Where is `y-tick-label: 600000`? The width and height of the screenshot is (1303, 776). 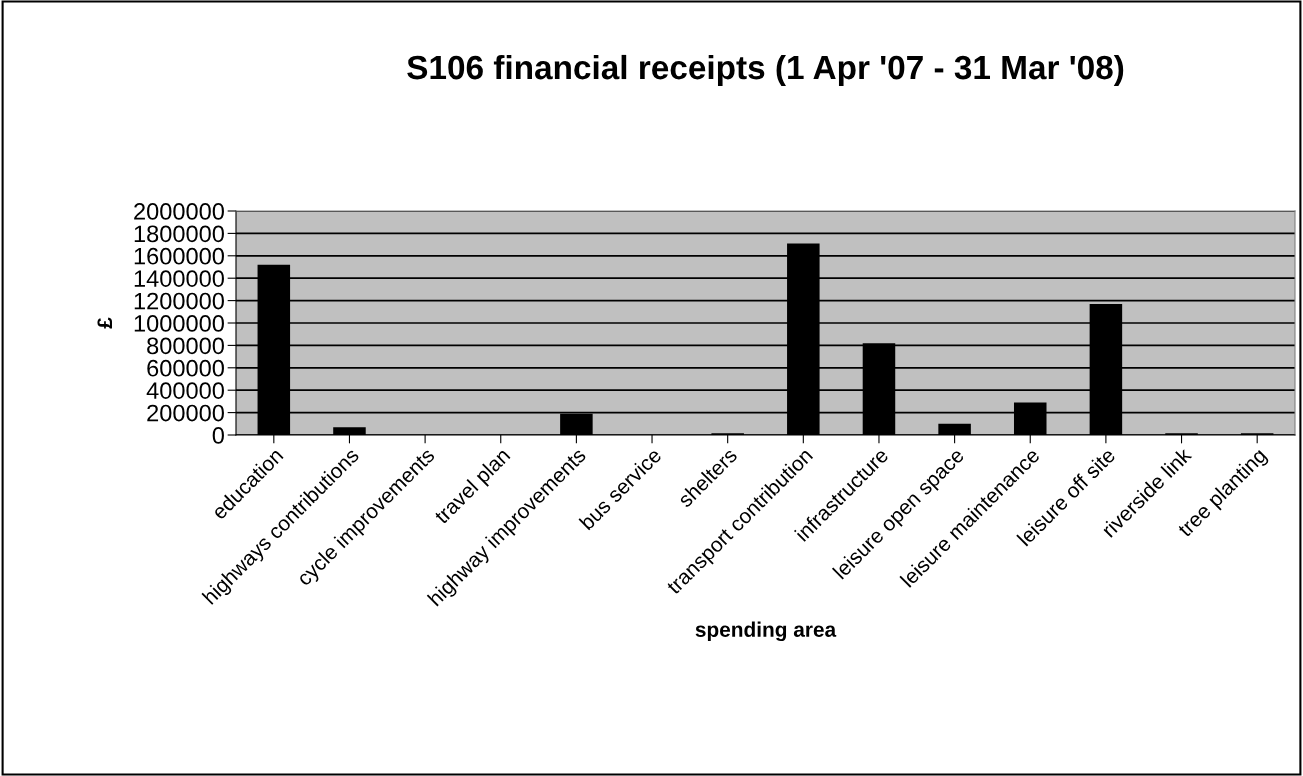
y-tick-label: 600000 is located at coordinates (185, 368).